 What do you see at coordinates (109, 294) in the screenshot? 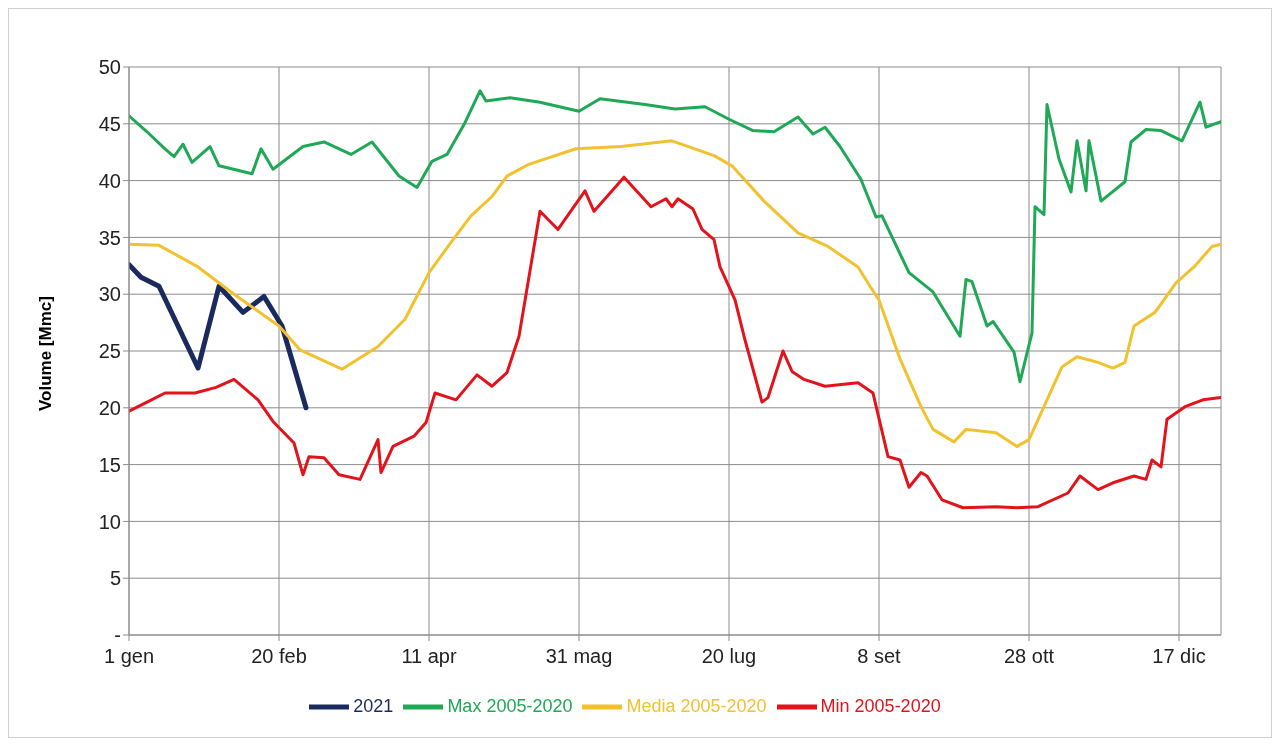
I see `y-tick-label: 30` at bounding box center [109, 294].